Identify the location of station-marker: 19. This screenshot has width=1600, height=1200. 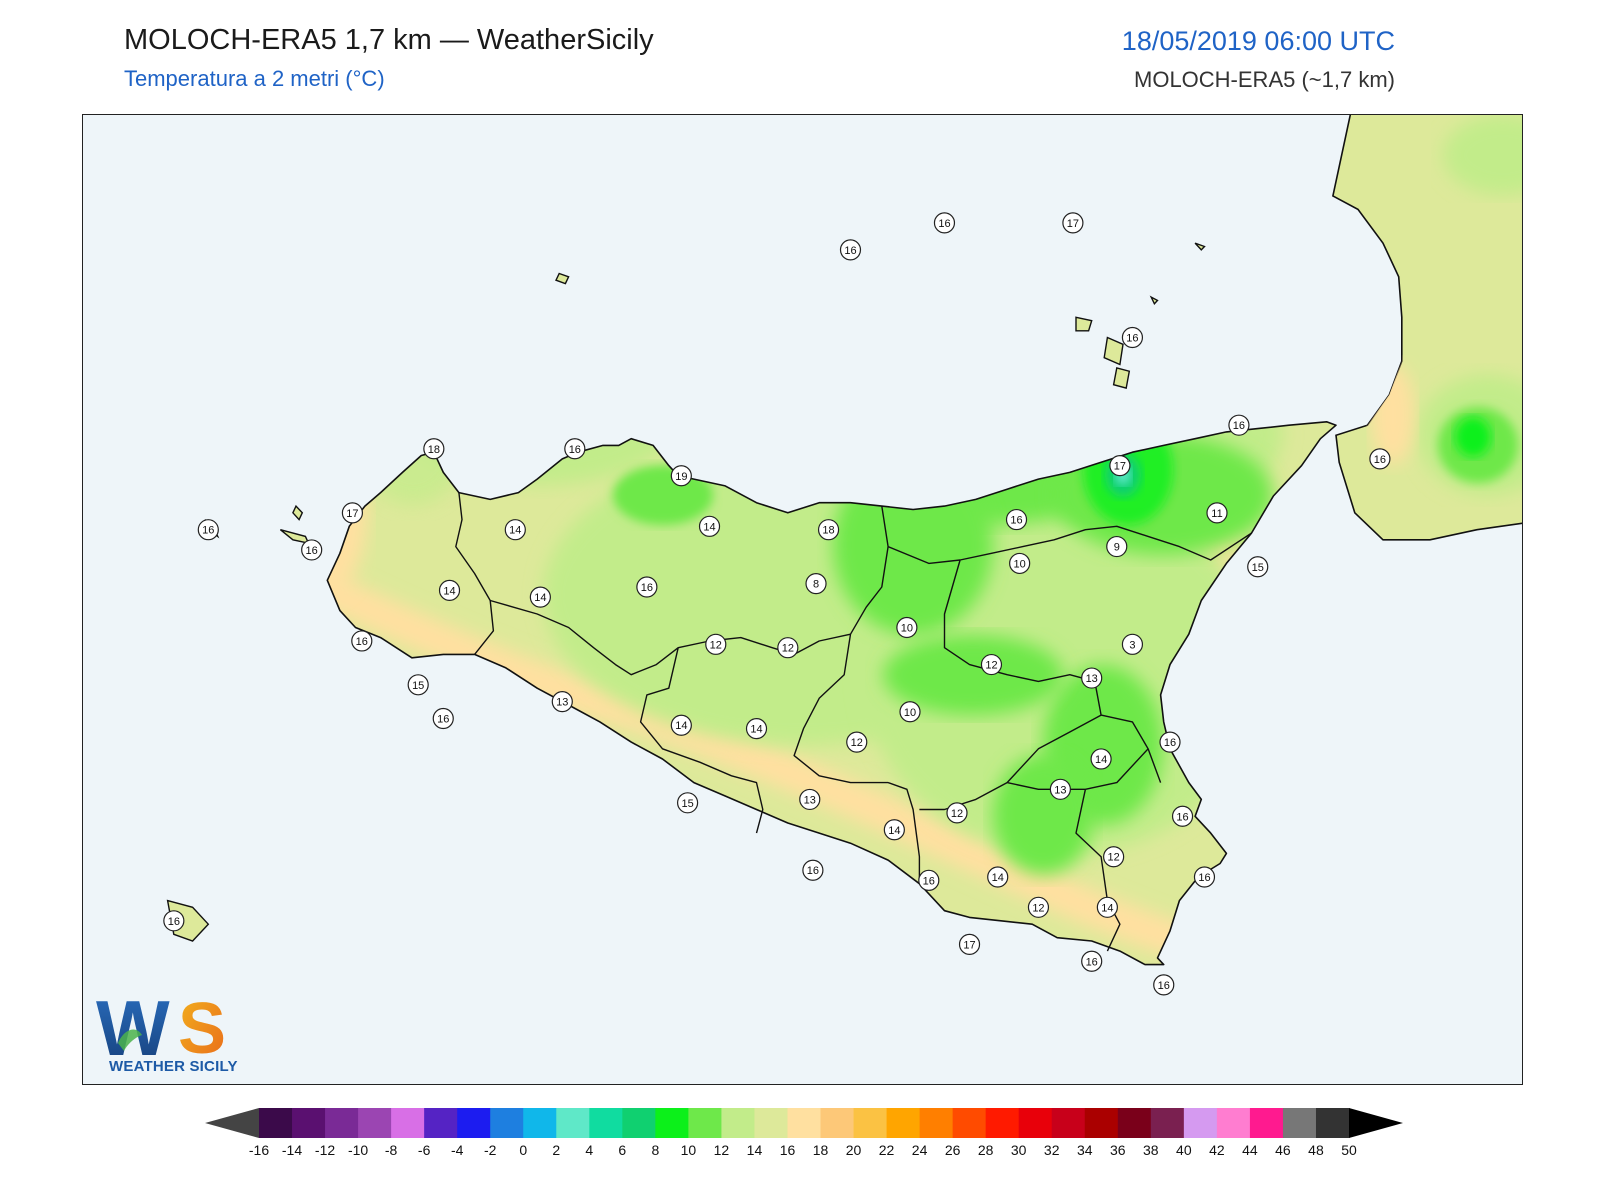
(681, 476).